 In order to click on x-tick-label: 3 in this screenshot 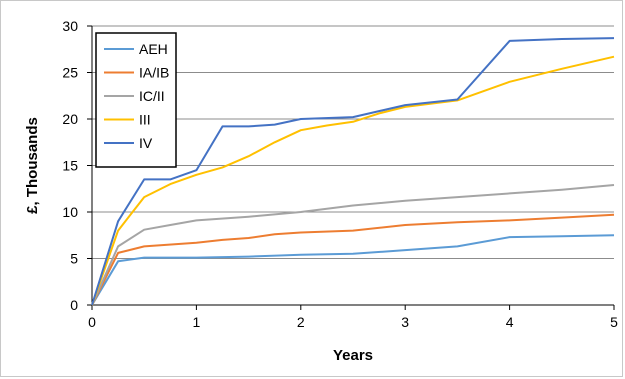, I will do `click(405, 322)`.